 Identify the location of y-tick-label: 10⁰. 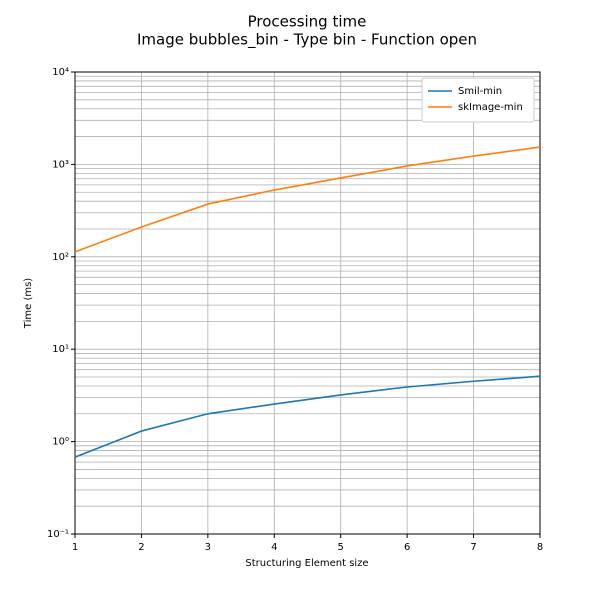
(60, 442).